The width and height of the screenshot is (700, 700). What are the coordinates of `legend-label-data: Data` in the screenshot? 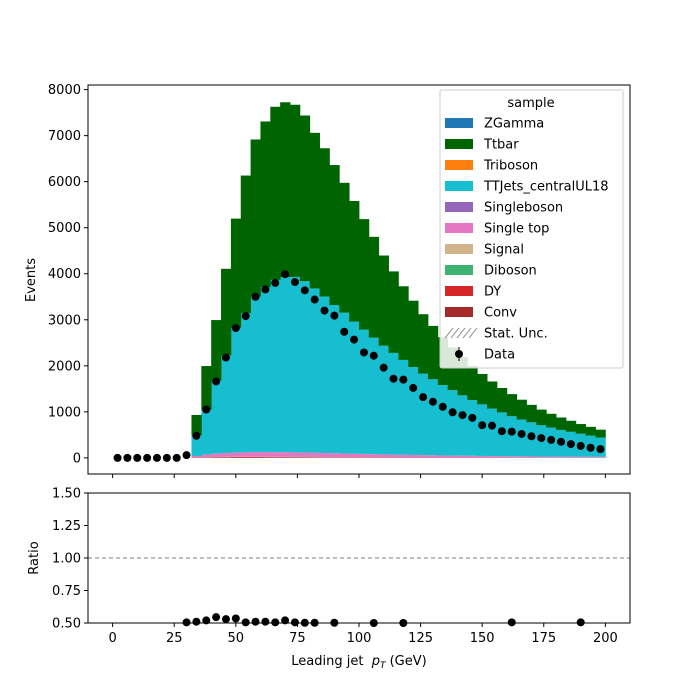 It's located at (499, 355).